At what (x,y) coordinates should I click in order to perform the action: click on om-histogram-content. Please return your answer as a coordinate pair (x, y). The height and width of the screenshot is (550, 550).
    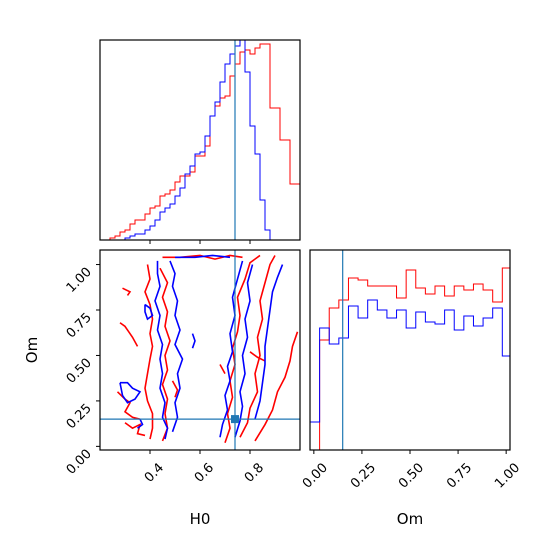
    Looking at the image, I should click on (410, 350).